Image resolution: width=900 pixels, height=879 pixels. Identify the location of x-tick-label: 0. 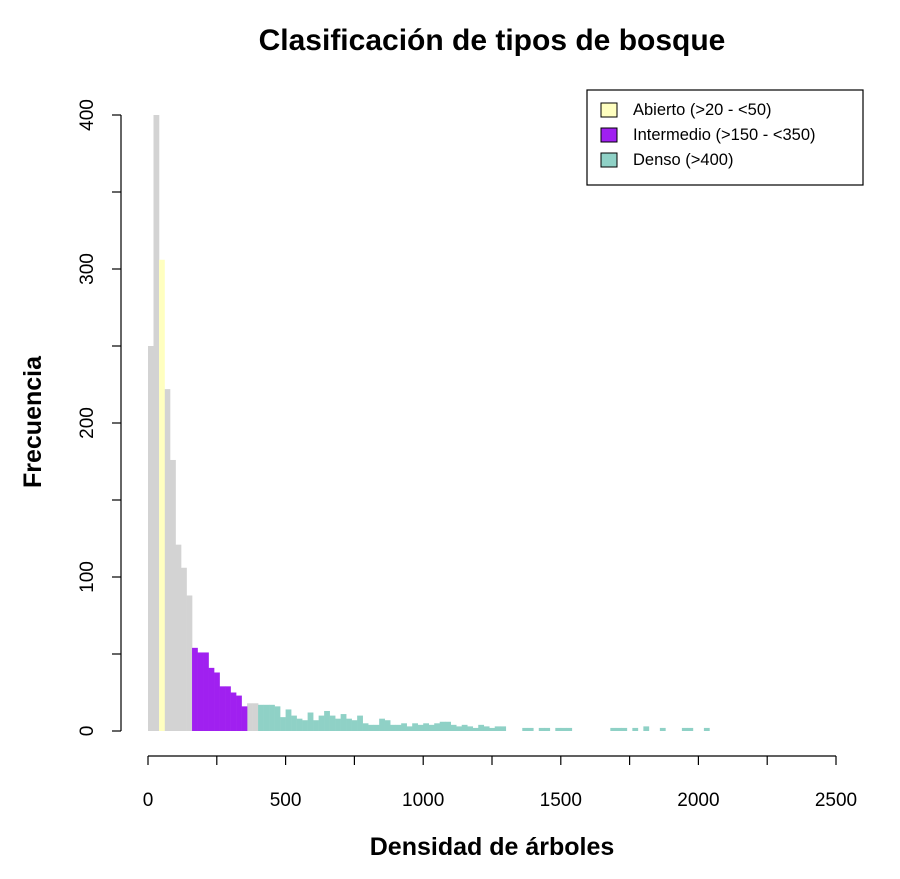
(148, 800).